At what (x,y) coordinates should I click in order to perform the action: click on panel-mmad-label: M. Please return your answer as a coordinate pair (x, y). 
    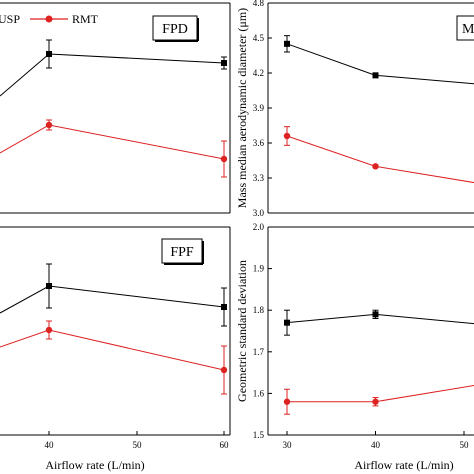
    Looking at the image, I should click on (468, 29).